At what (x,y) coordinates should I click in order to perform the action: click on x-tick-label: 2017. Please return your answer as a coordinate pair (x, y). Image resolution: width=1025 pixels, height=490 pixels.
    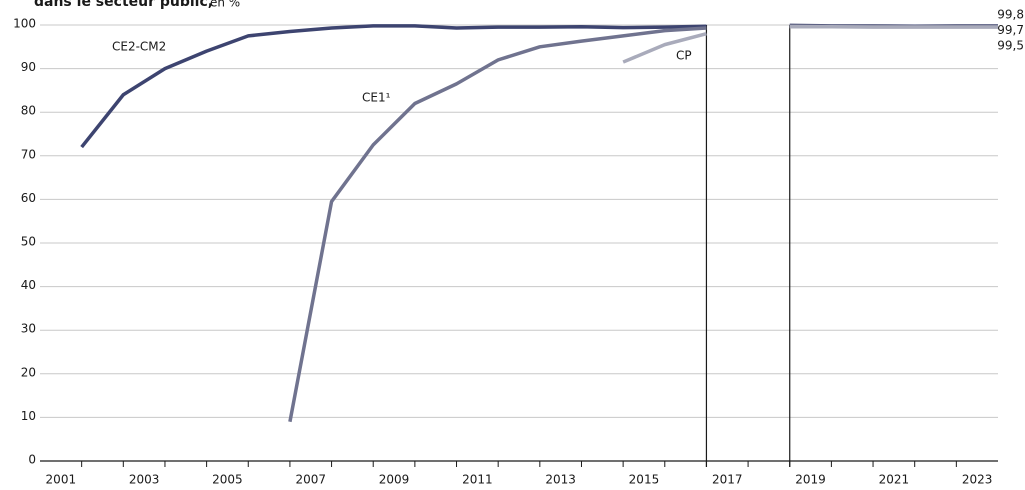
    Looking at the image, I should click on (727, 480).